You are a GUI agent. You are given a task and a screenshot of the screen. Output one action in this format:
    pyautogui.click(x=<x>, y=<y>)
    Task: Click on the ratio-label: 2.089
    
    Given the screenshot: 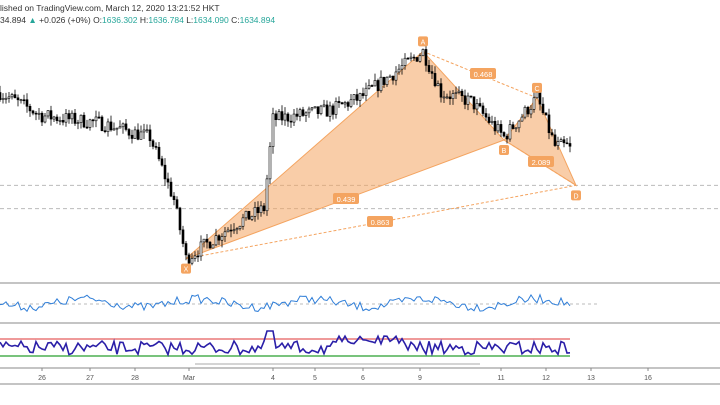 What is the action you would take?
    pyautogui.click(x=541, y=162)
    